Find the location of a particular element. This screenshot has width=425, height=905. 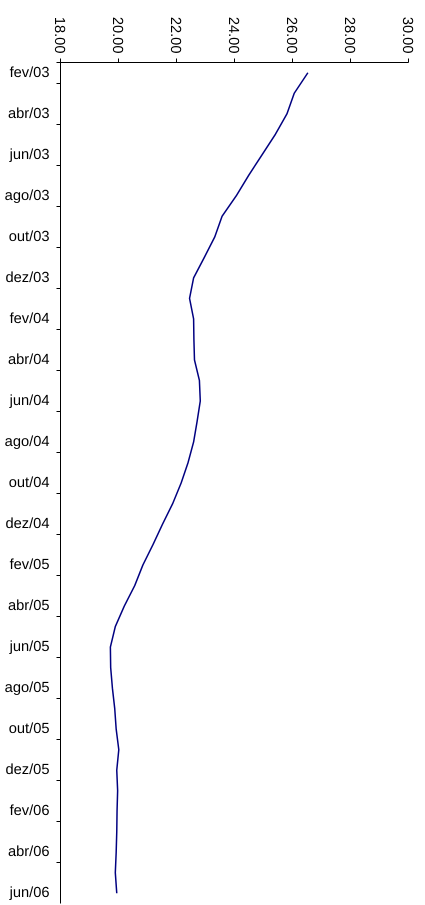

y-tick-label: out/04 is located at coordinates (29, 483).